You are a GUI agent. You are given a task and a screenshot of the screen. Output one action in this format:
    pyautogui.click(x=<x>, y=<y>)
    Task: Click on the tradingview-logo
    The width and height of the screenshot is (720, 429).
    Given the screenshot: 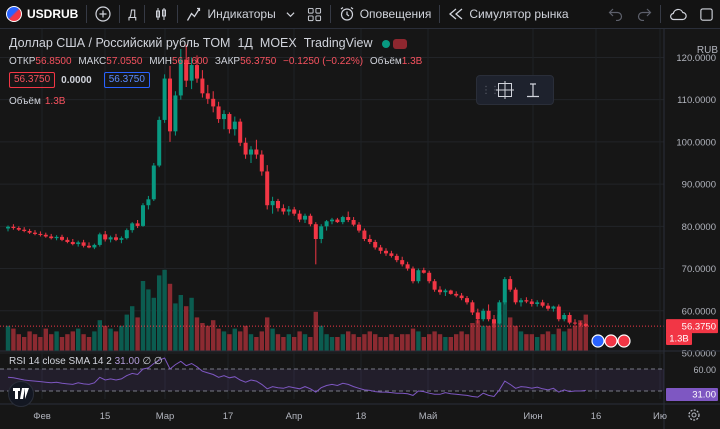 What is the action you would take?
    pyautogui.click(x=21, y=394)
    